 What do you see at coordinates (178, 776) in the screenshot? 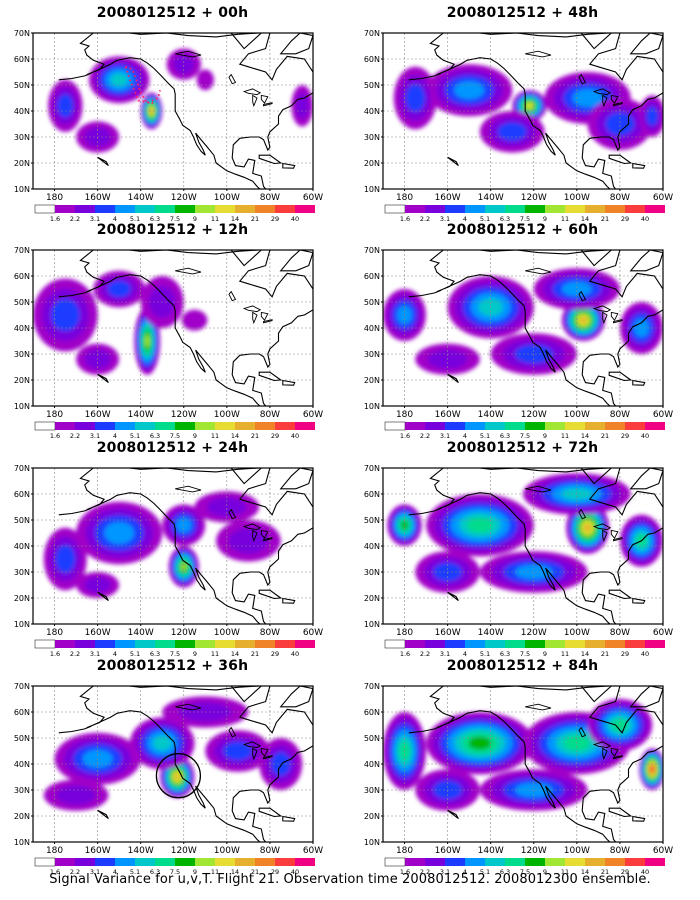
I see `verification-region-circle` at bounding box center [178, 776].